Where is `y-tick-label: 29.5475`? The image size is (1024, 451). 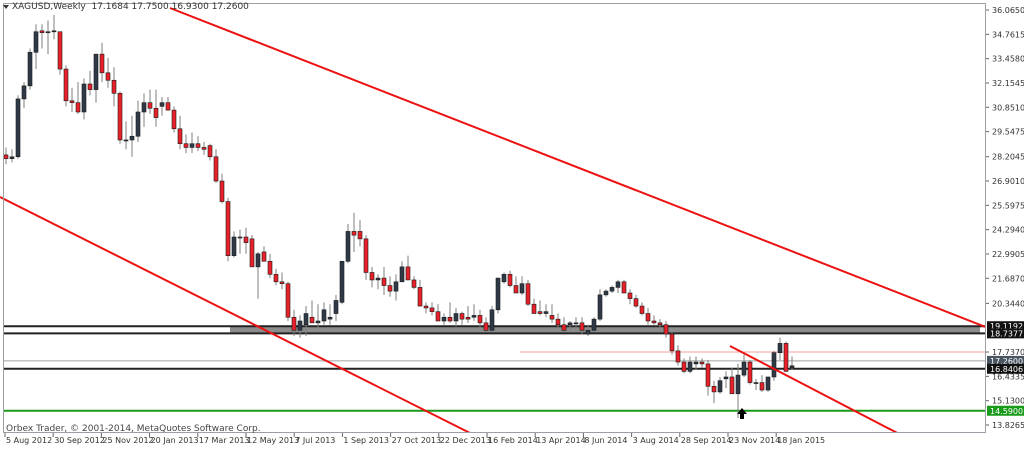
y-tick-label: 29.5475 is located at coordinates (1008, 132).